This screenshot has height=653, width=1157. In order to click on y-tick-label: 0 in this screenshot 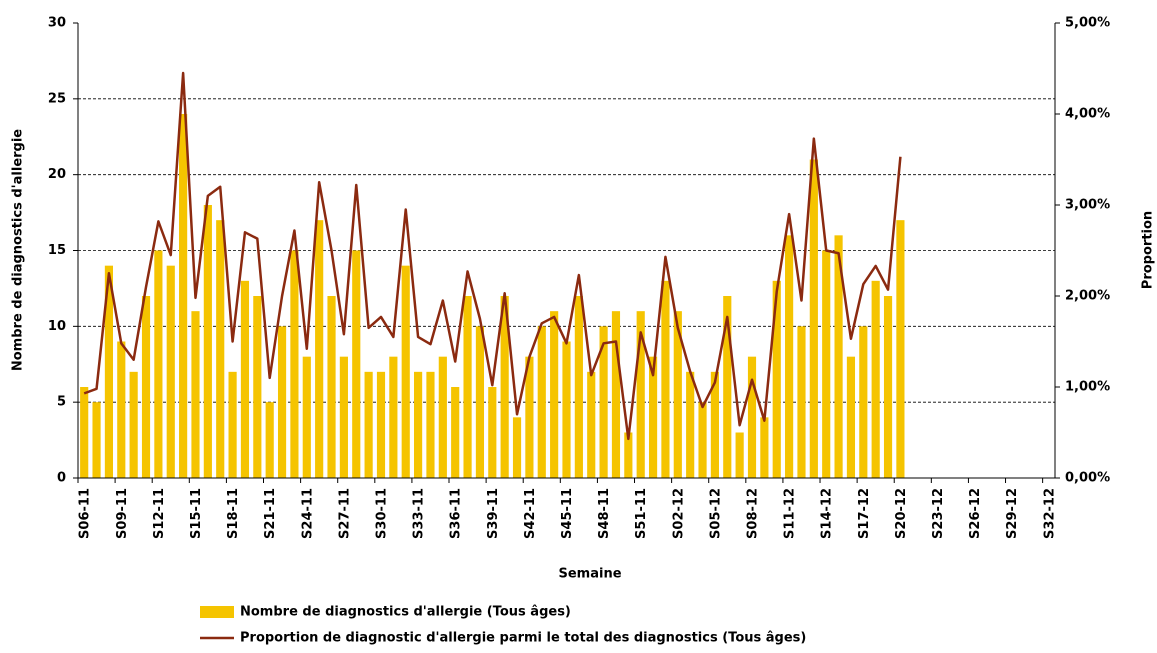, I will do `click(61, 478)`.